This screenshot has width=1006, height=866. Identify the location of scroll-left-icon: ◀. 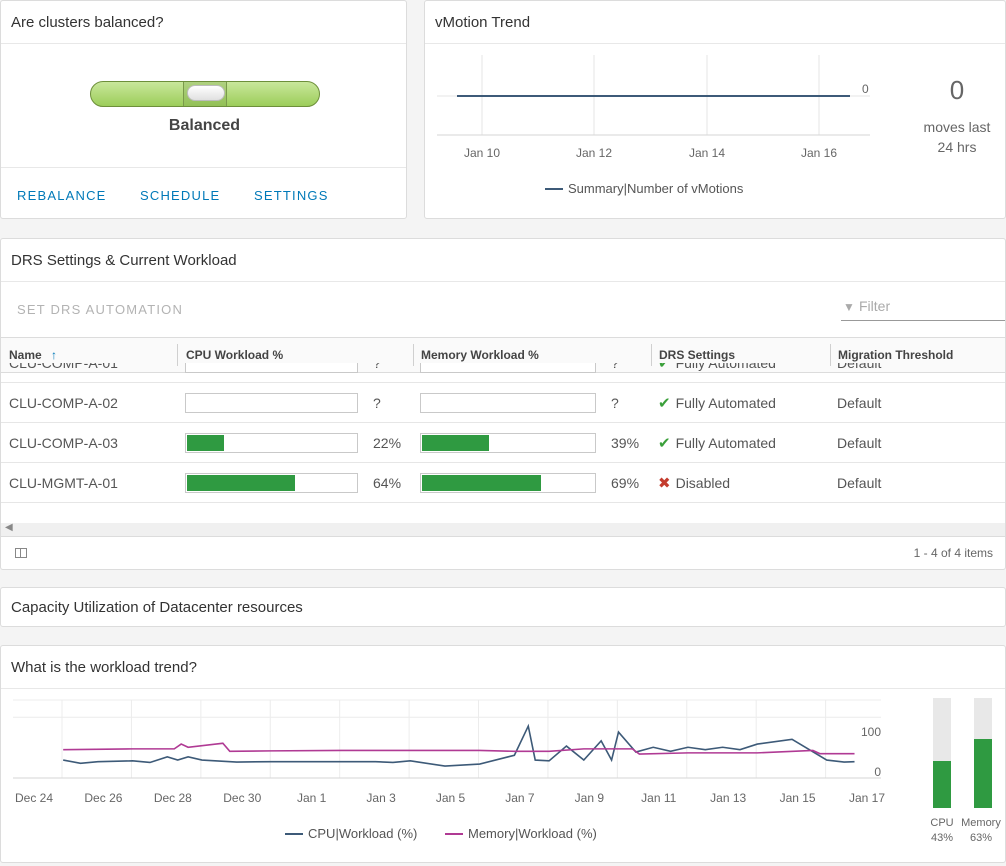
(9, 527).